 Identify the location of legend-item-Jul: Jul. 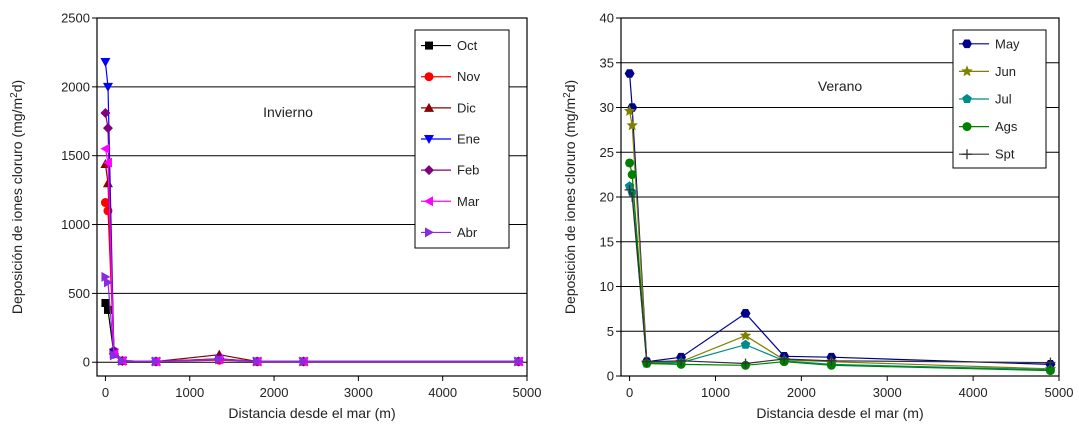
(985, 99).